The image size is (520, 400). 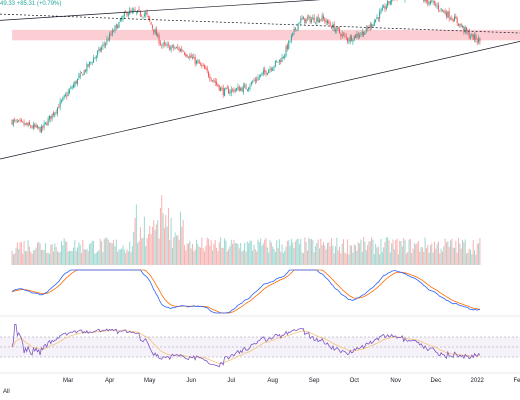 I want to click on macd-line, so click(x=245, y=291).